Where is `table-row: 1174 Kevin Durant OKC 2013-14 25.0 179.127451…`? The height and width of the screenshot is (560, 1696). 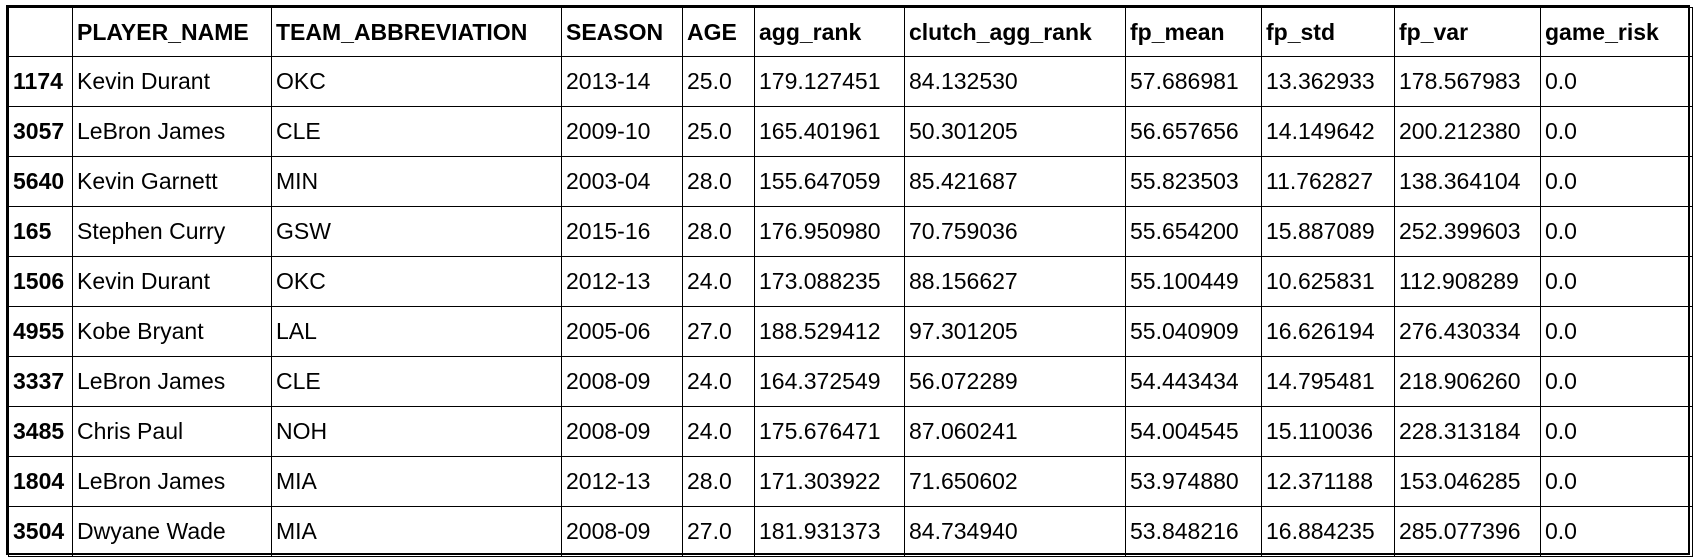 table-row: 1174 Kevin Durant OKC 2013-14 25.0 179.127451… is located at coordinates (850, 81).